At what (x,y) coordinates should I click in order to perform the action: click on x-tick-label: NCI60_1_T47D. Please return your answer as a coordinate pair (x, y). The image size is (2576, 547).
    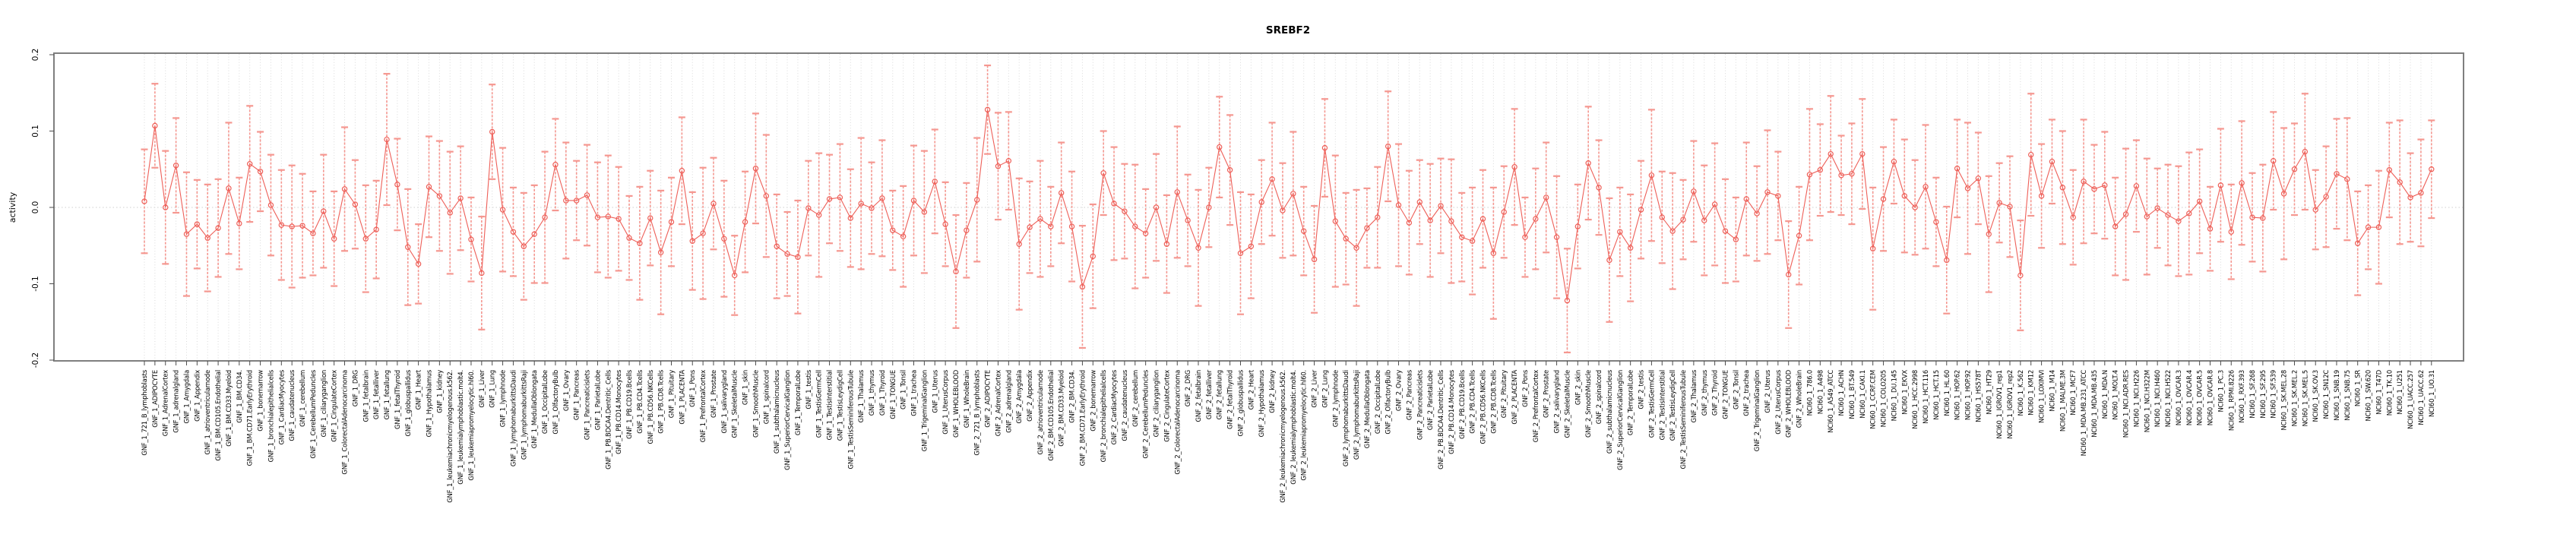
    Looking at the image, I should click on (2378, 392).